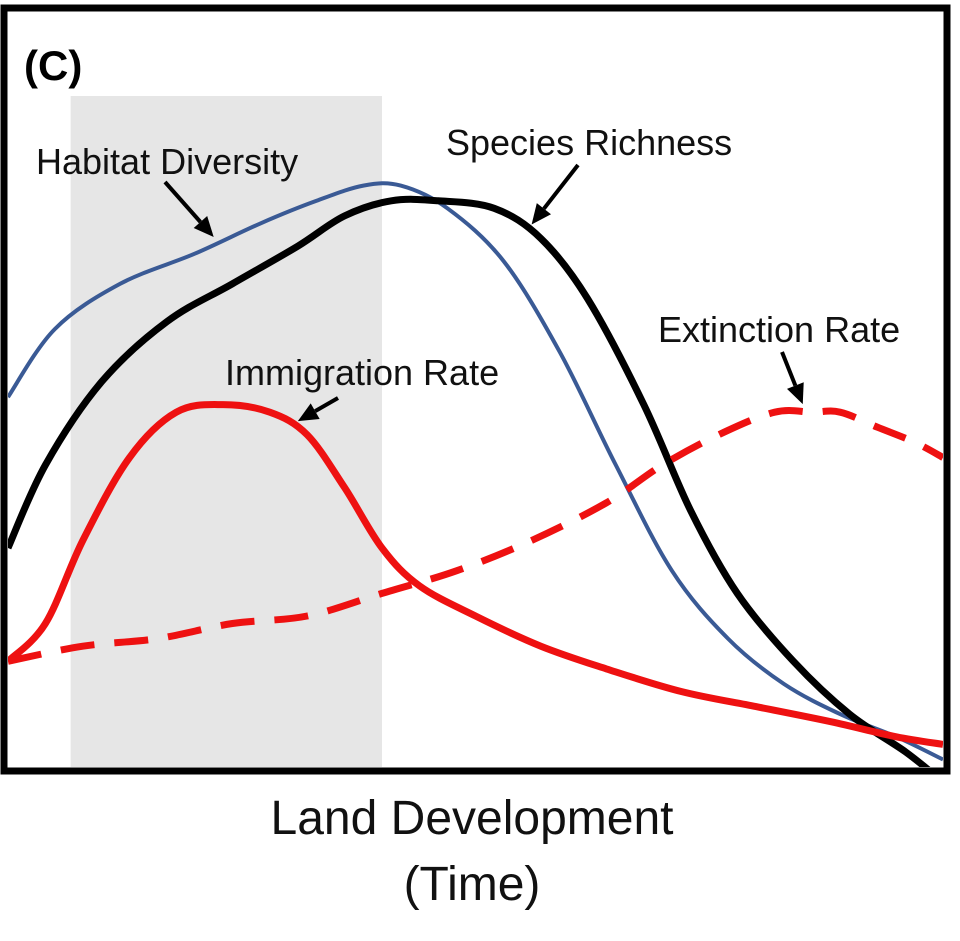  Describe the element at coordinates (308, 412) in the screenshot. I see `annotation-arrowhead-immigration-rate` at that location.